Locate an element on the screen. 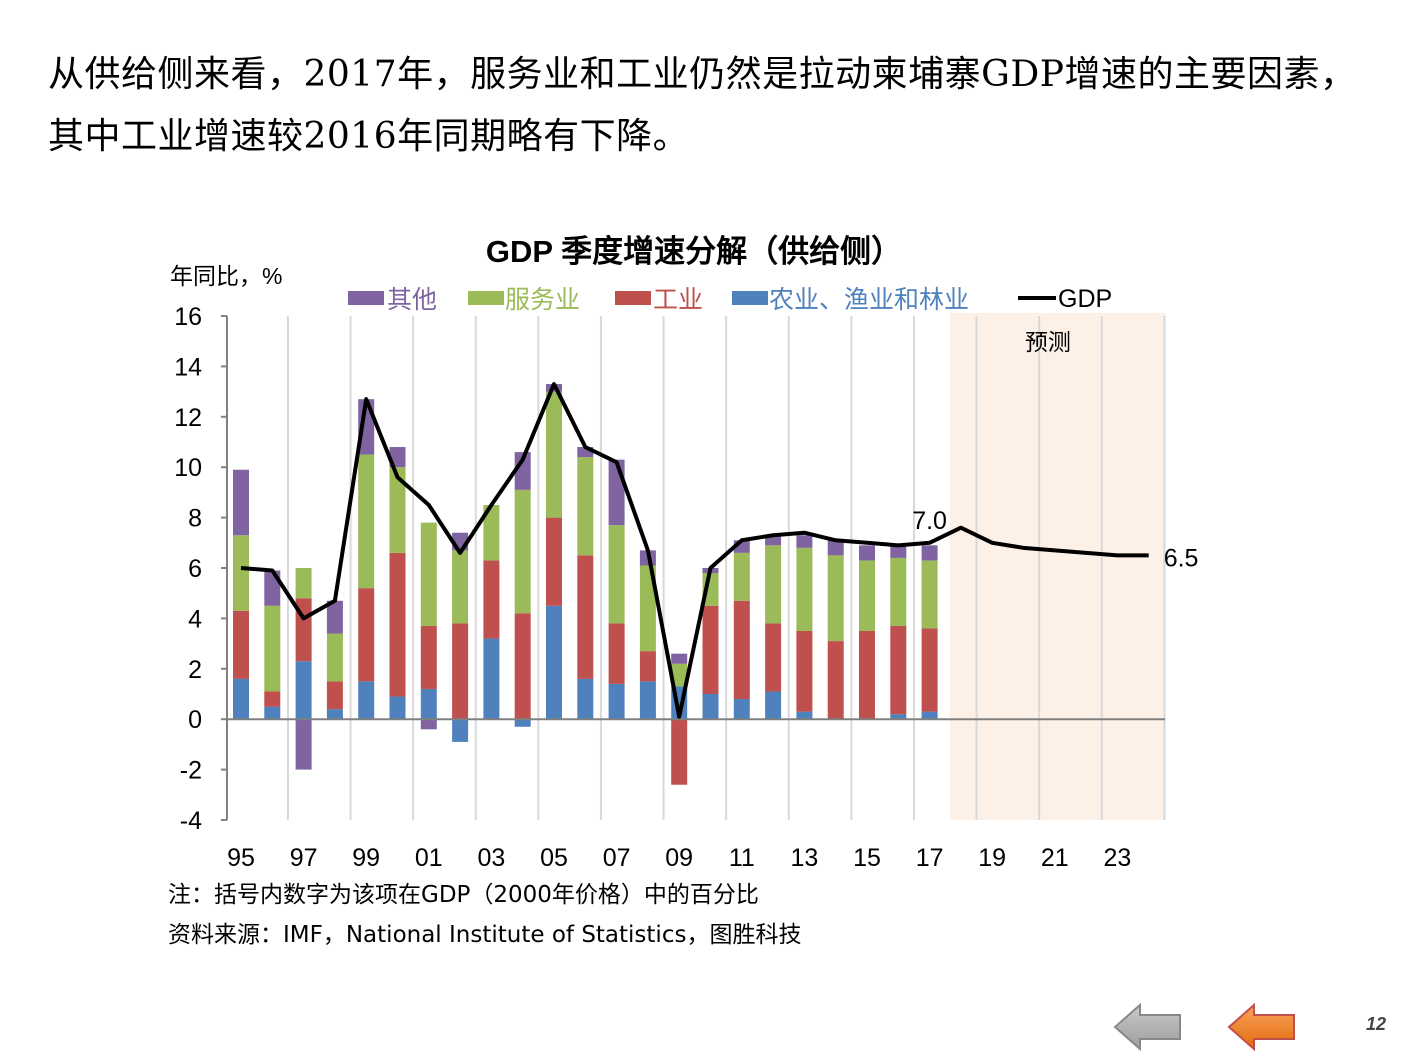 The height and width of the screenshot is (1058, 1411). bar-services-2005 is located at coordinates (554, 454).